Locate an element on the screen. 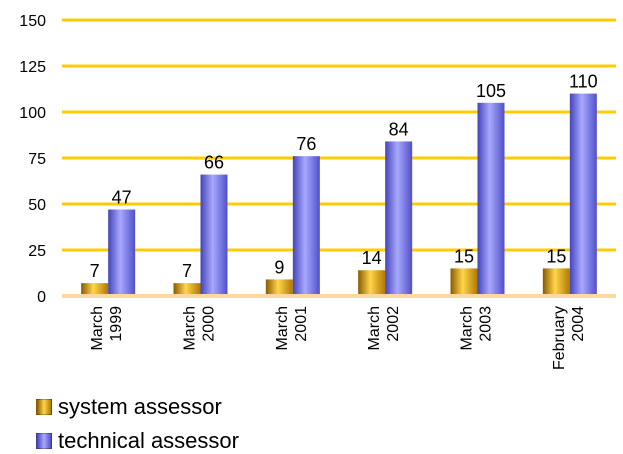  legend-label-technical-assessor: technical assessor is located at coordinates (148, 440).